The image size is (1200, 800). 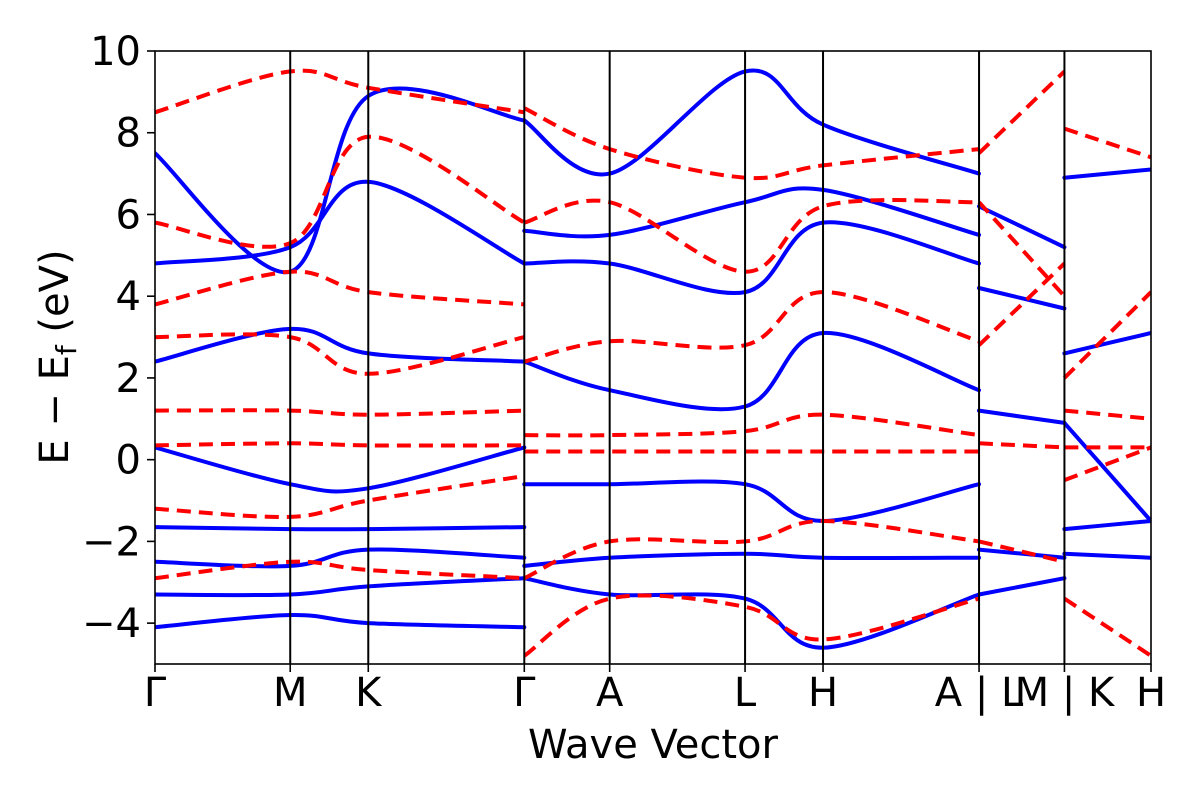 What do you see at coordinates (1065, 693) in the screenshot?
I see `x-tick-label: M | K` at bounding box center [1065, 693].